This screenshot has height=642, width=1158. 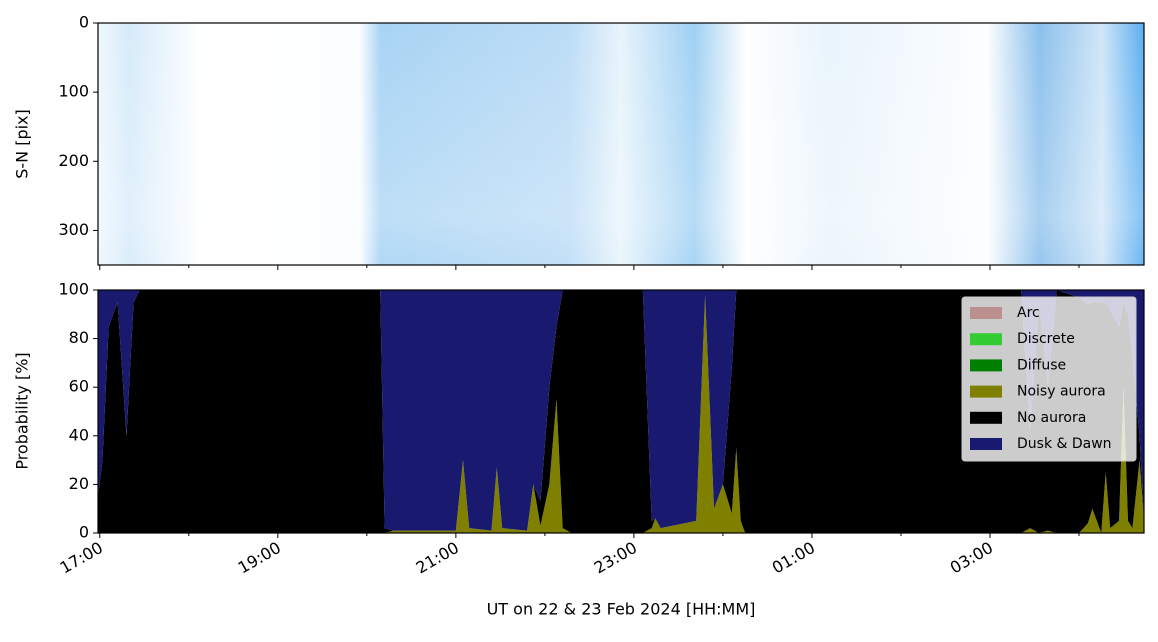 What do you see at coordinates (1049, 379) in the screenshot?
I see `legend-box` at bounding box center [1049, 379].